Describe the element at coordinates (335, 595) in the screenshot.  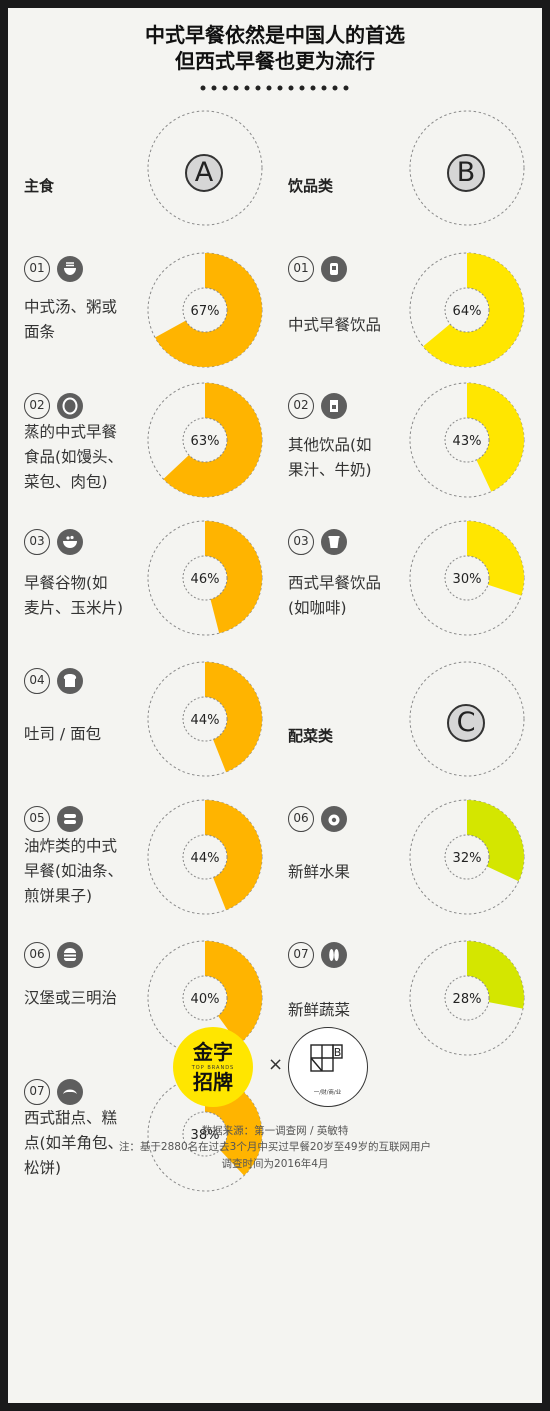
I see `item-label: 西式早餐饮品 (如咖啡)` at that location.